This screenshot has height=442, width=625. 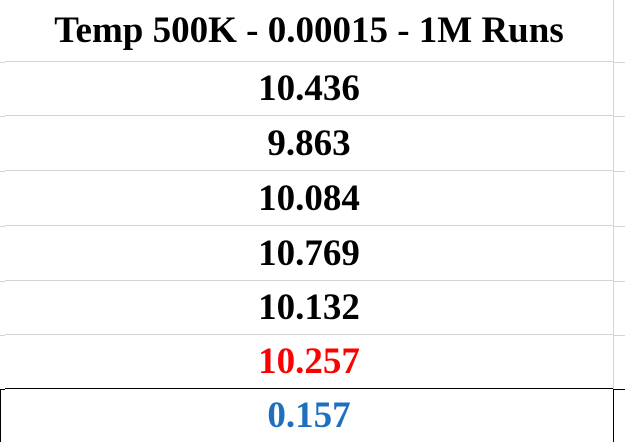 I want to click on right-column-stub, so click(x=619, y=221).